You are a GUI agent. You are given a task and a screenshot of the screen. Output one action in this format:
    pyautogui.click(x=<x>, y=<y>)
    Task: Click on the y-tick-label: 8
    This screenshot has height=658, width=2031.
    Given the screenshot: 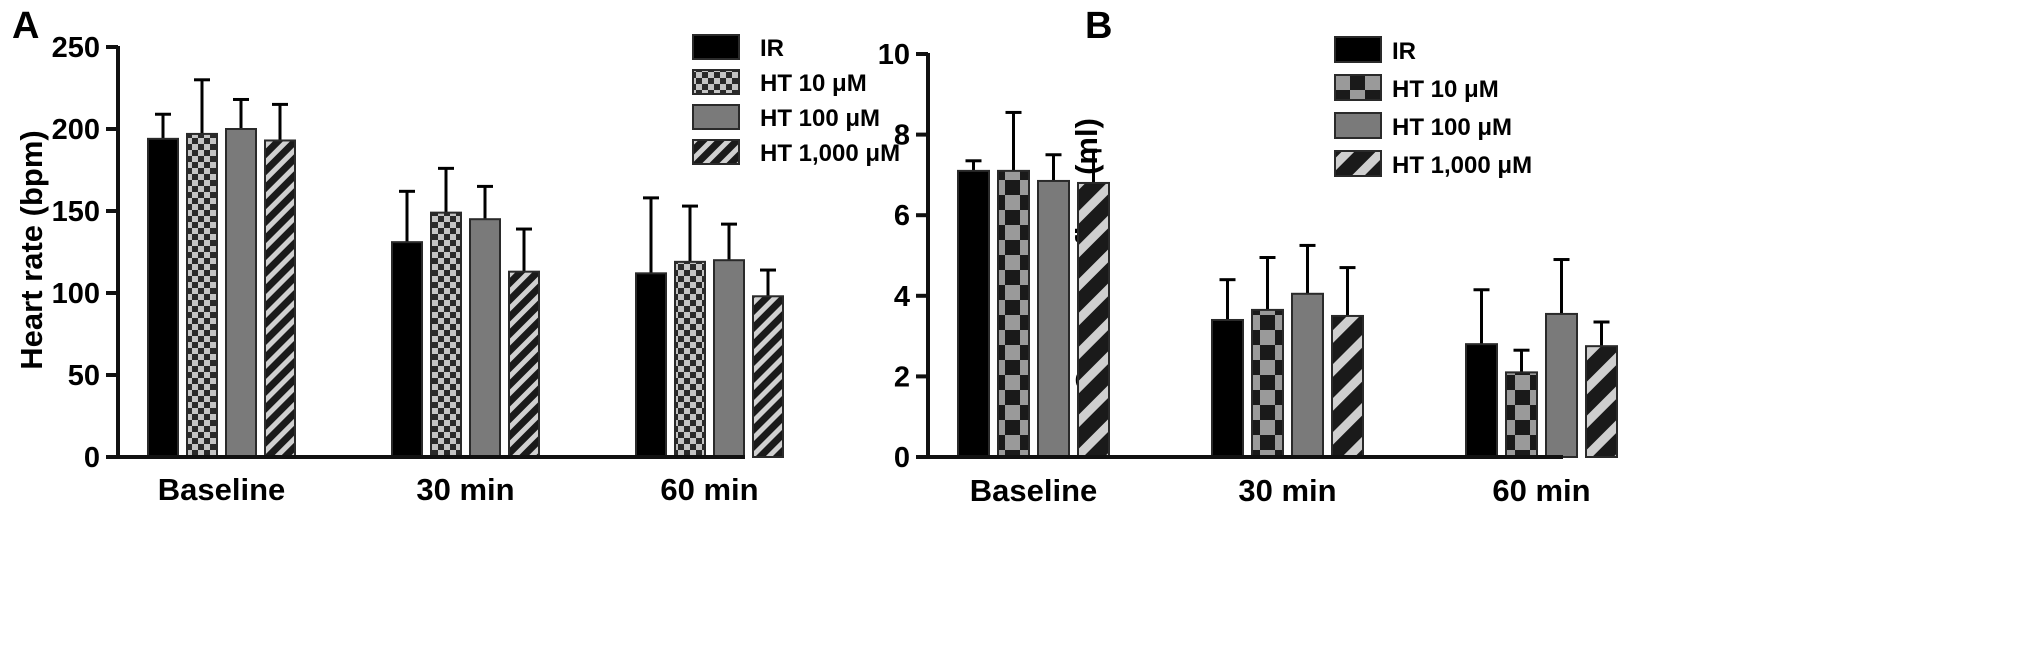 What is the action you would take?
    pyautogui.click(x=902, y=136)
    